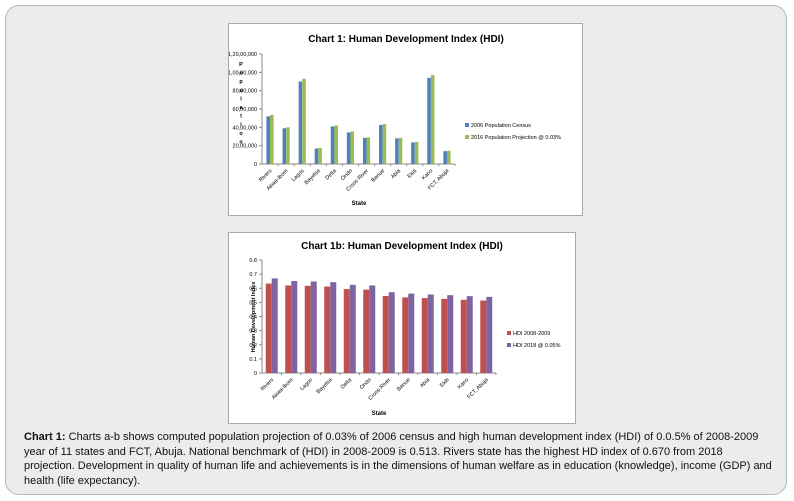 The image size is (794, 501). I want to click on population-x-tick-label: Ondo, so click(347, 175).